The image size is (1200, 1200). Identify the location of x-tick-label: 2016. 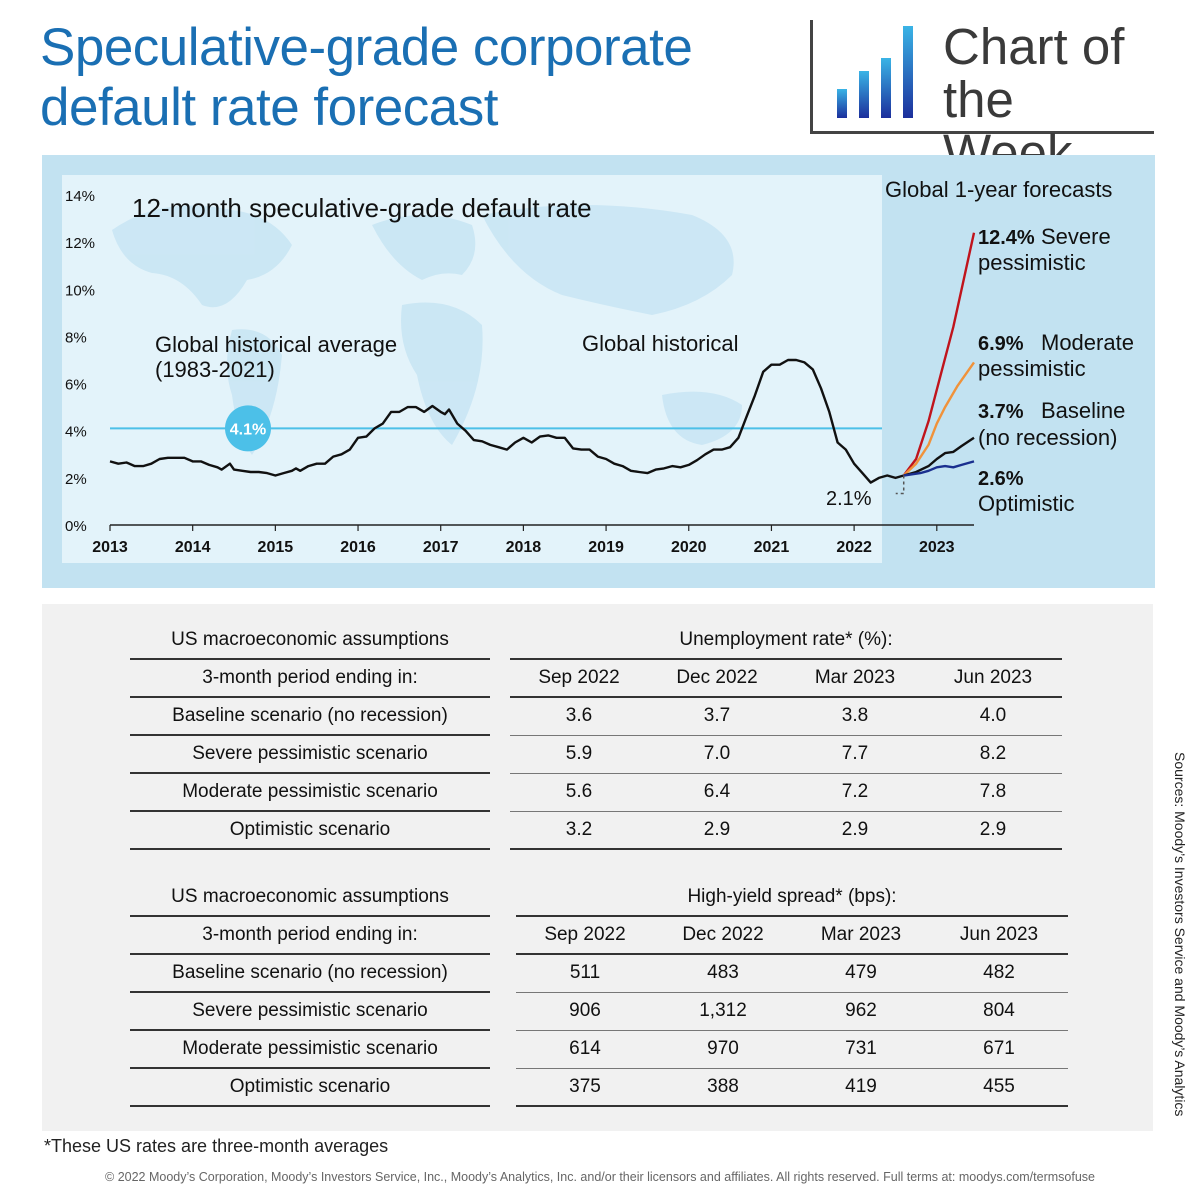
(358, 547).